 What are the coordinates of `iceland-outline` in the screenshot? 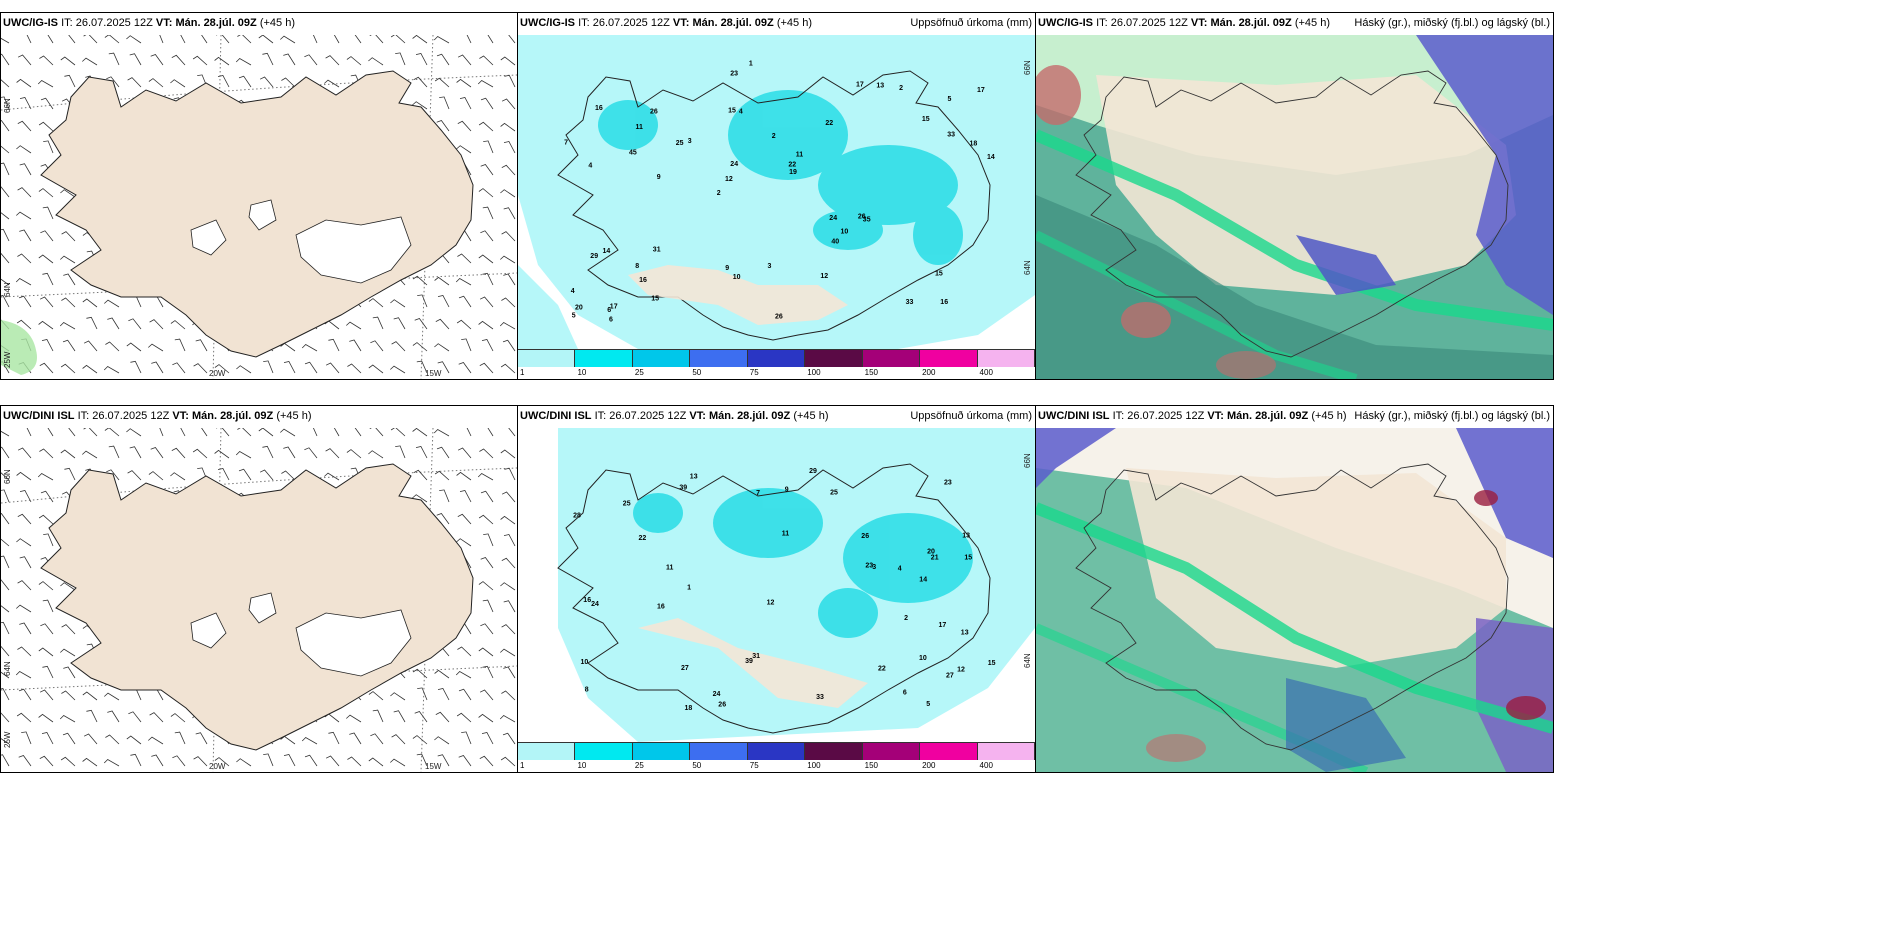 It's located at (1292, 607).